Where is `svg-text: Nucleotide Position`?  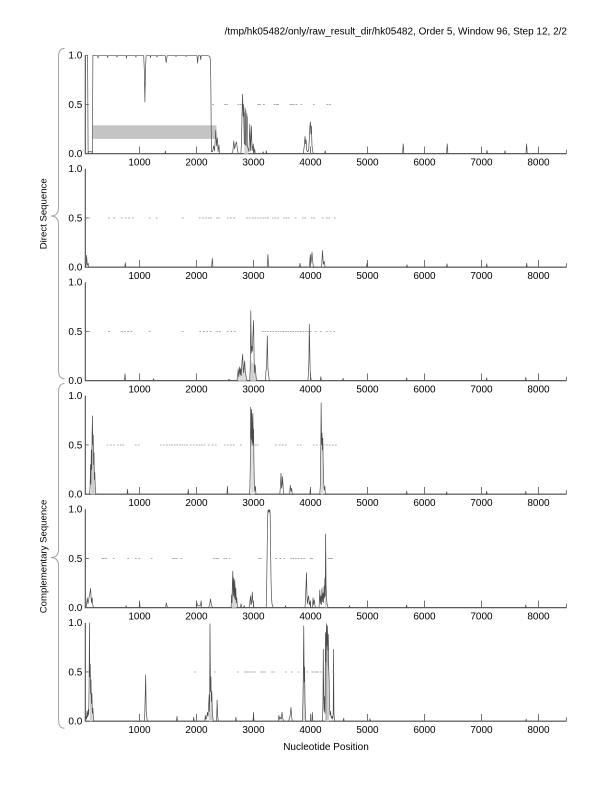 svg-text: Nucleotide Position is located at coordinates (326, 747).